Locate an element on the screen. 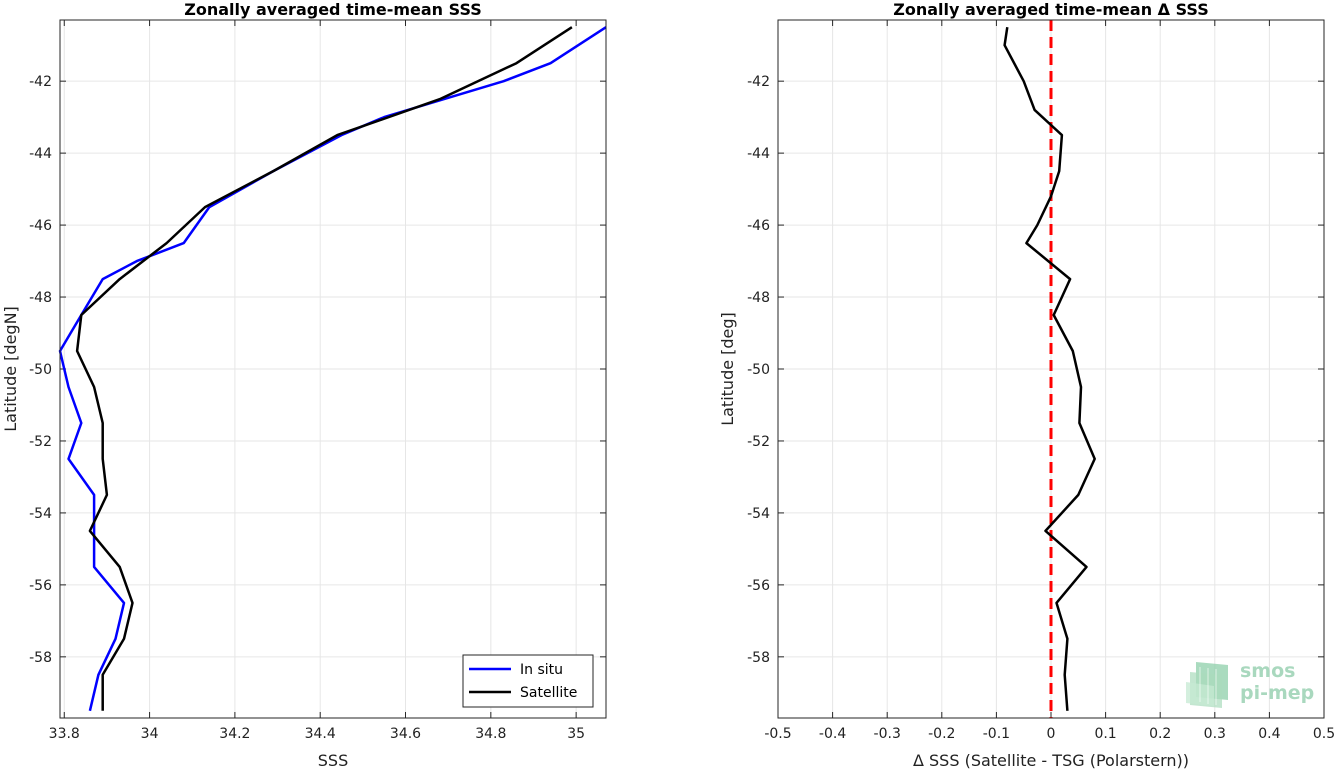  x-tick-label: -0.3 is located at coordinates (887, 734).